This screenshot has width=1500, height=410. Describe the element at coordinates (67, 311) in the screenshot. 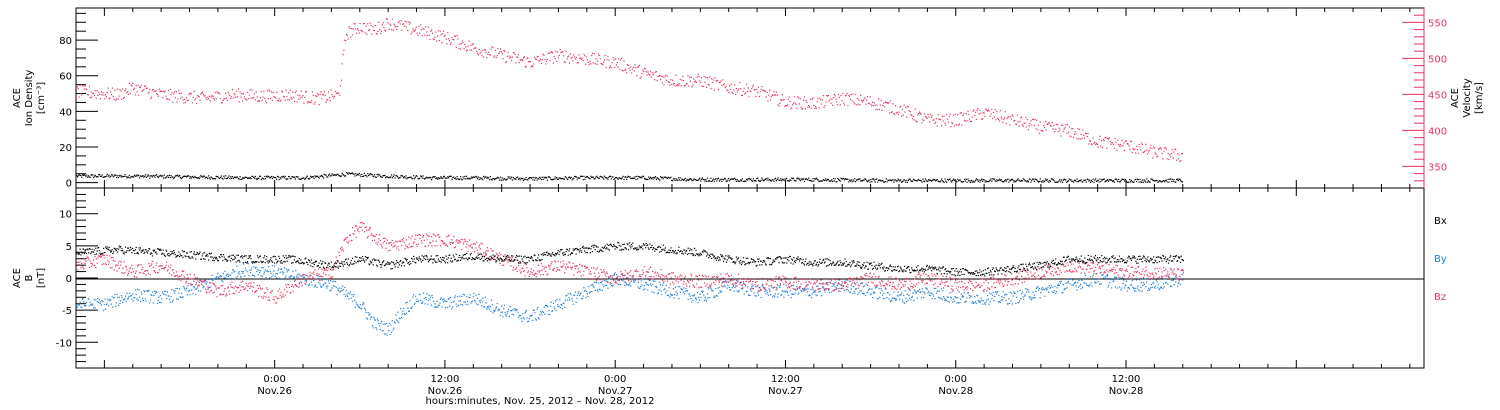

I see `bottom-y-tick-label: -5` at that location.